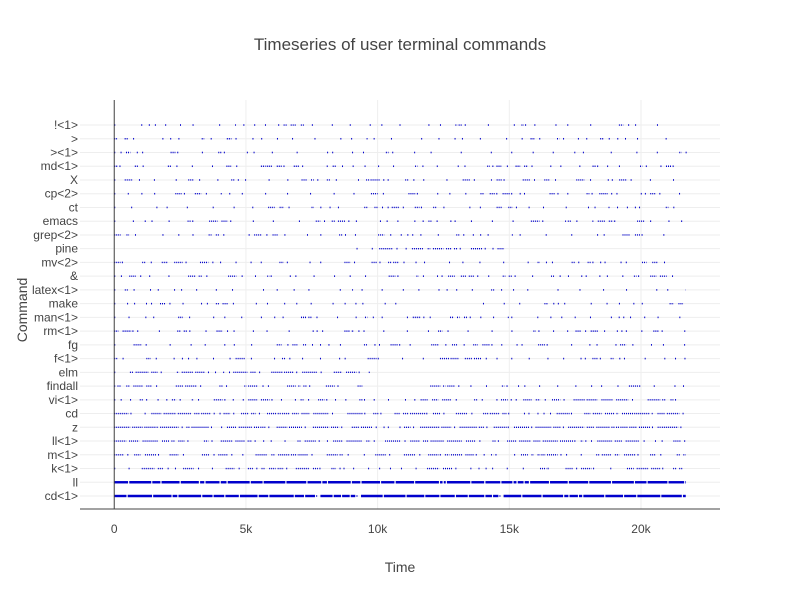 This screenshot has width=800, height=600. I want to click on y-tick-label: !<1>, so click(66, 125).